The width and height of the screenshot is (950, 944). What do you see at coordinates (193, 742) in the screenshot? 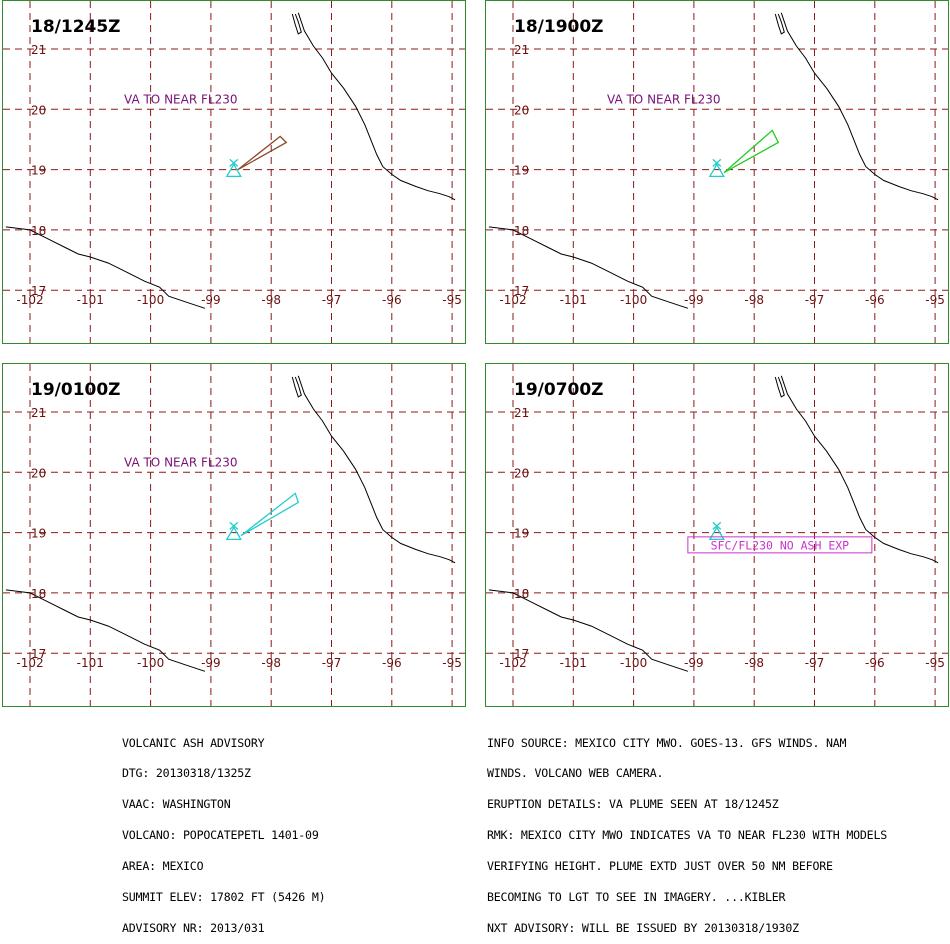
I see `advisory-line: VOLCANIC ASH ADVISORY` at bounding box center [193, 742].